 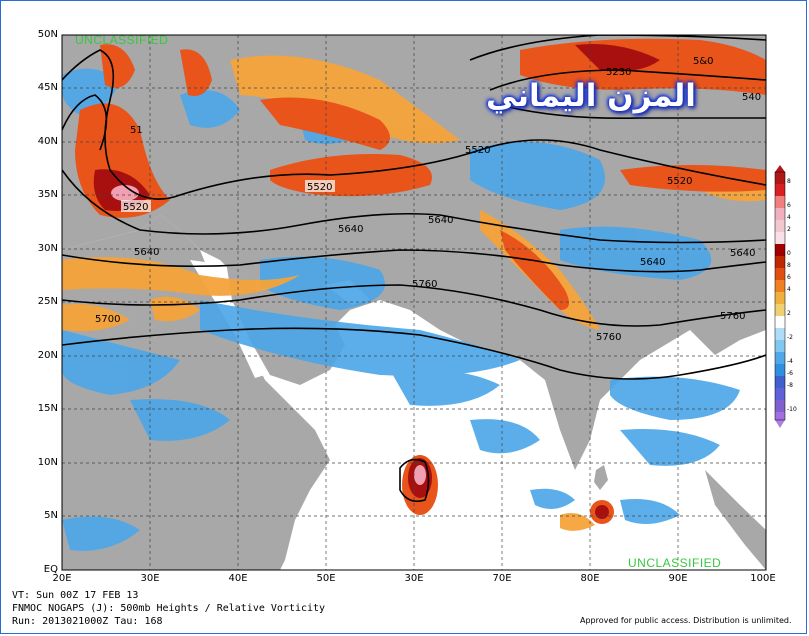 I want to click on lon-label: 40E, so click(x=238, y=578).